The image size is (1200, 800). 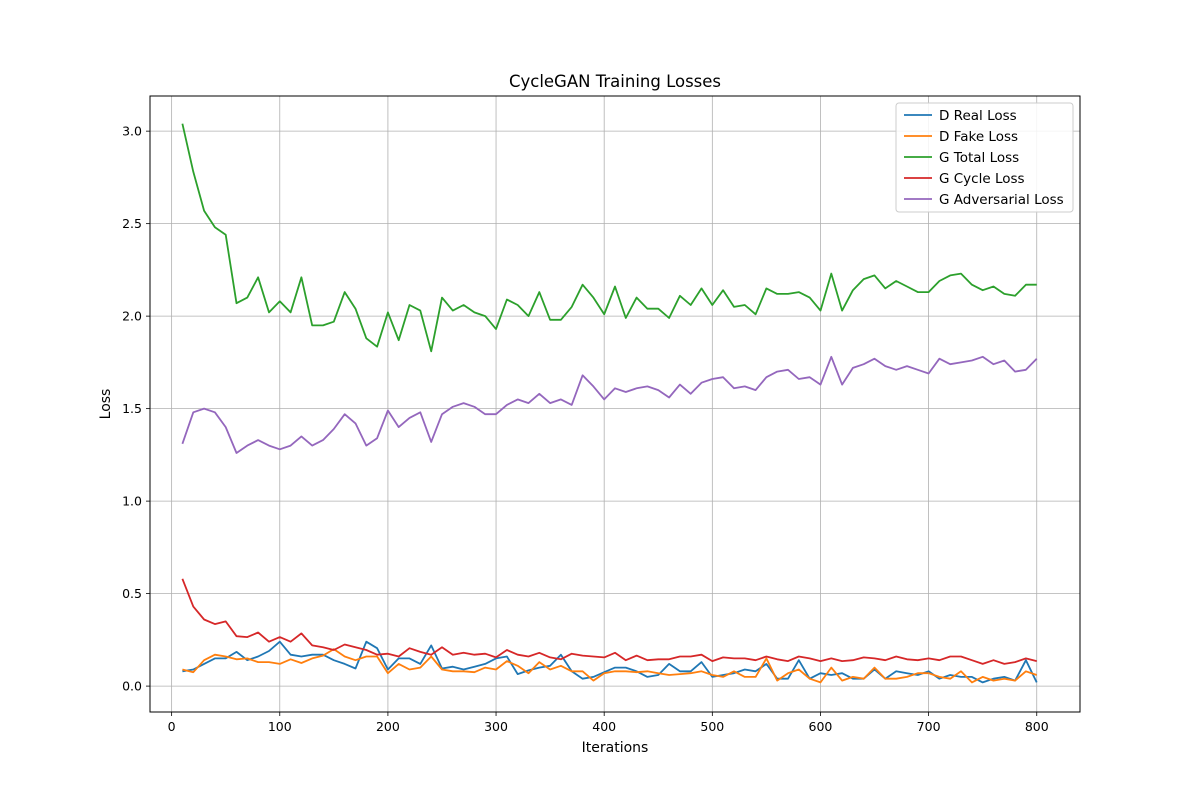 I want to click on x-axis-label: Iterations, so click(x=615, y=748).